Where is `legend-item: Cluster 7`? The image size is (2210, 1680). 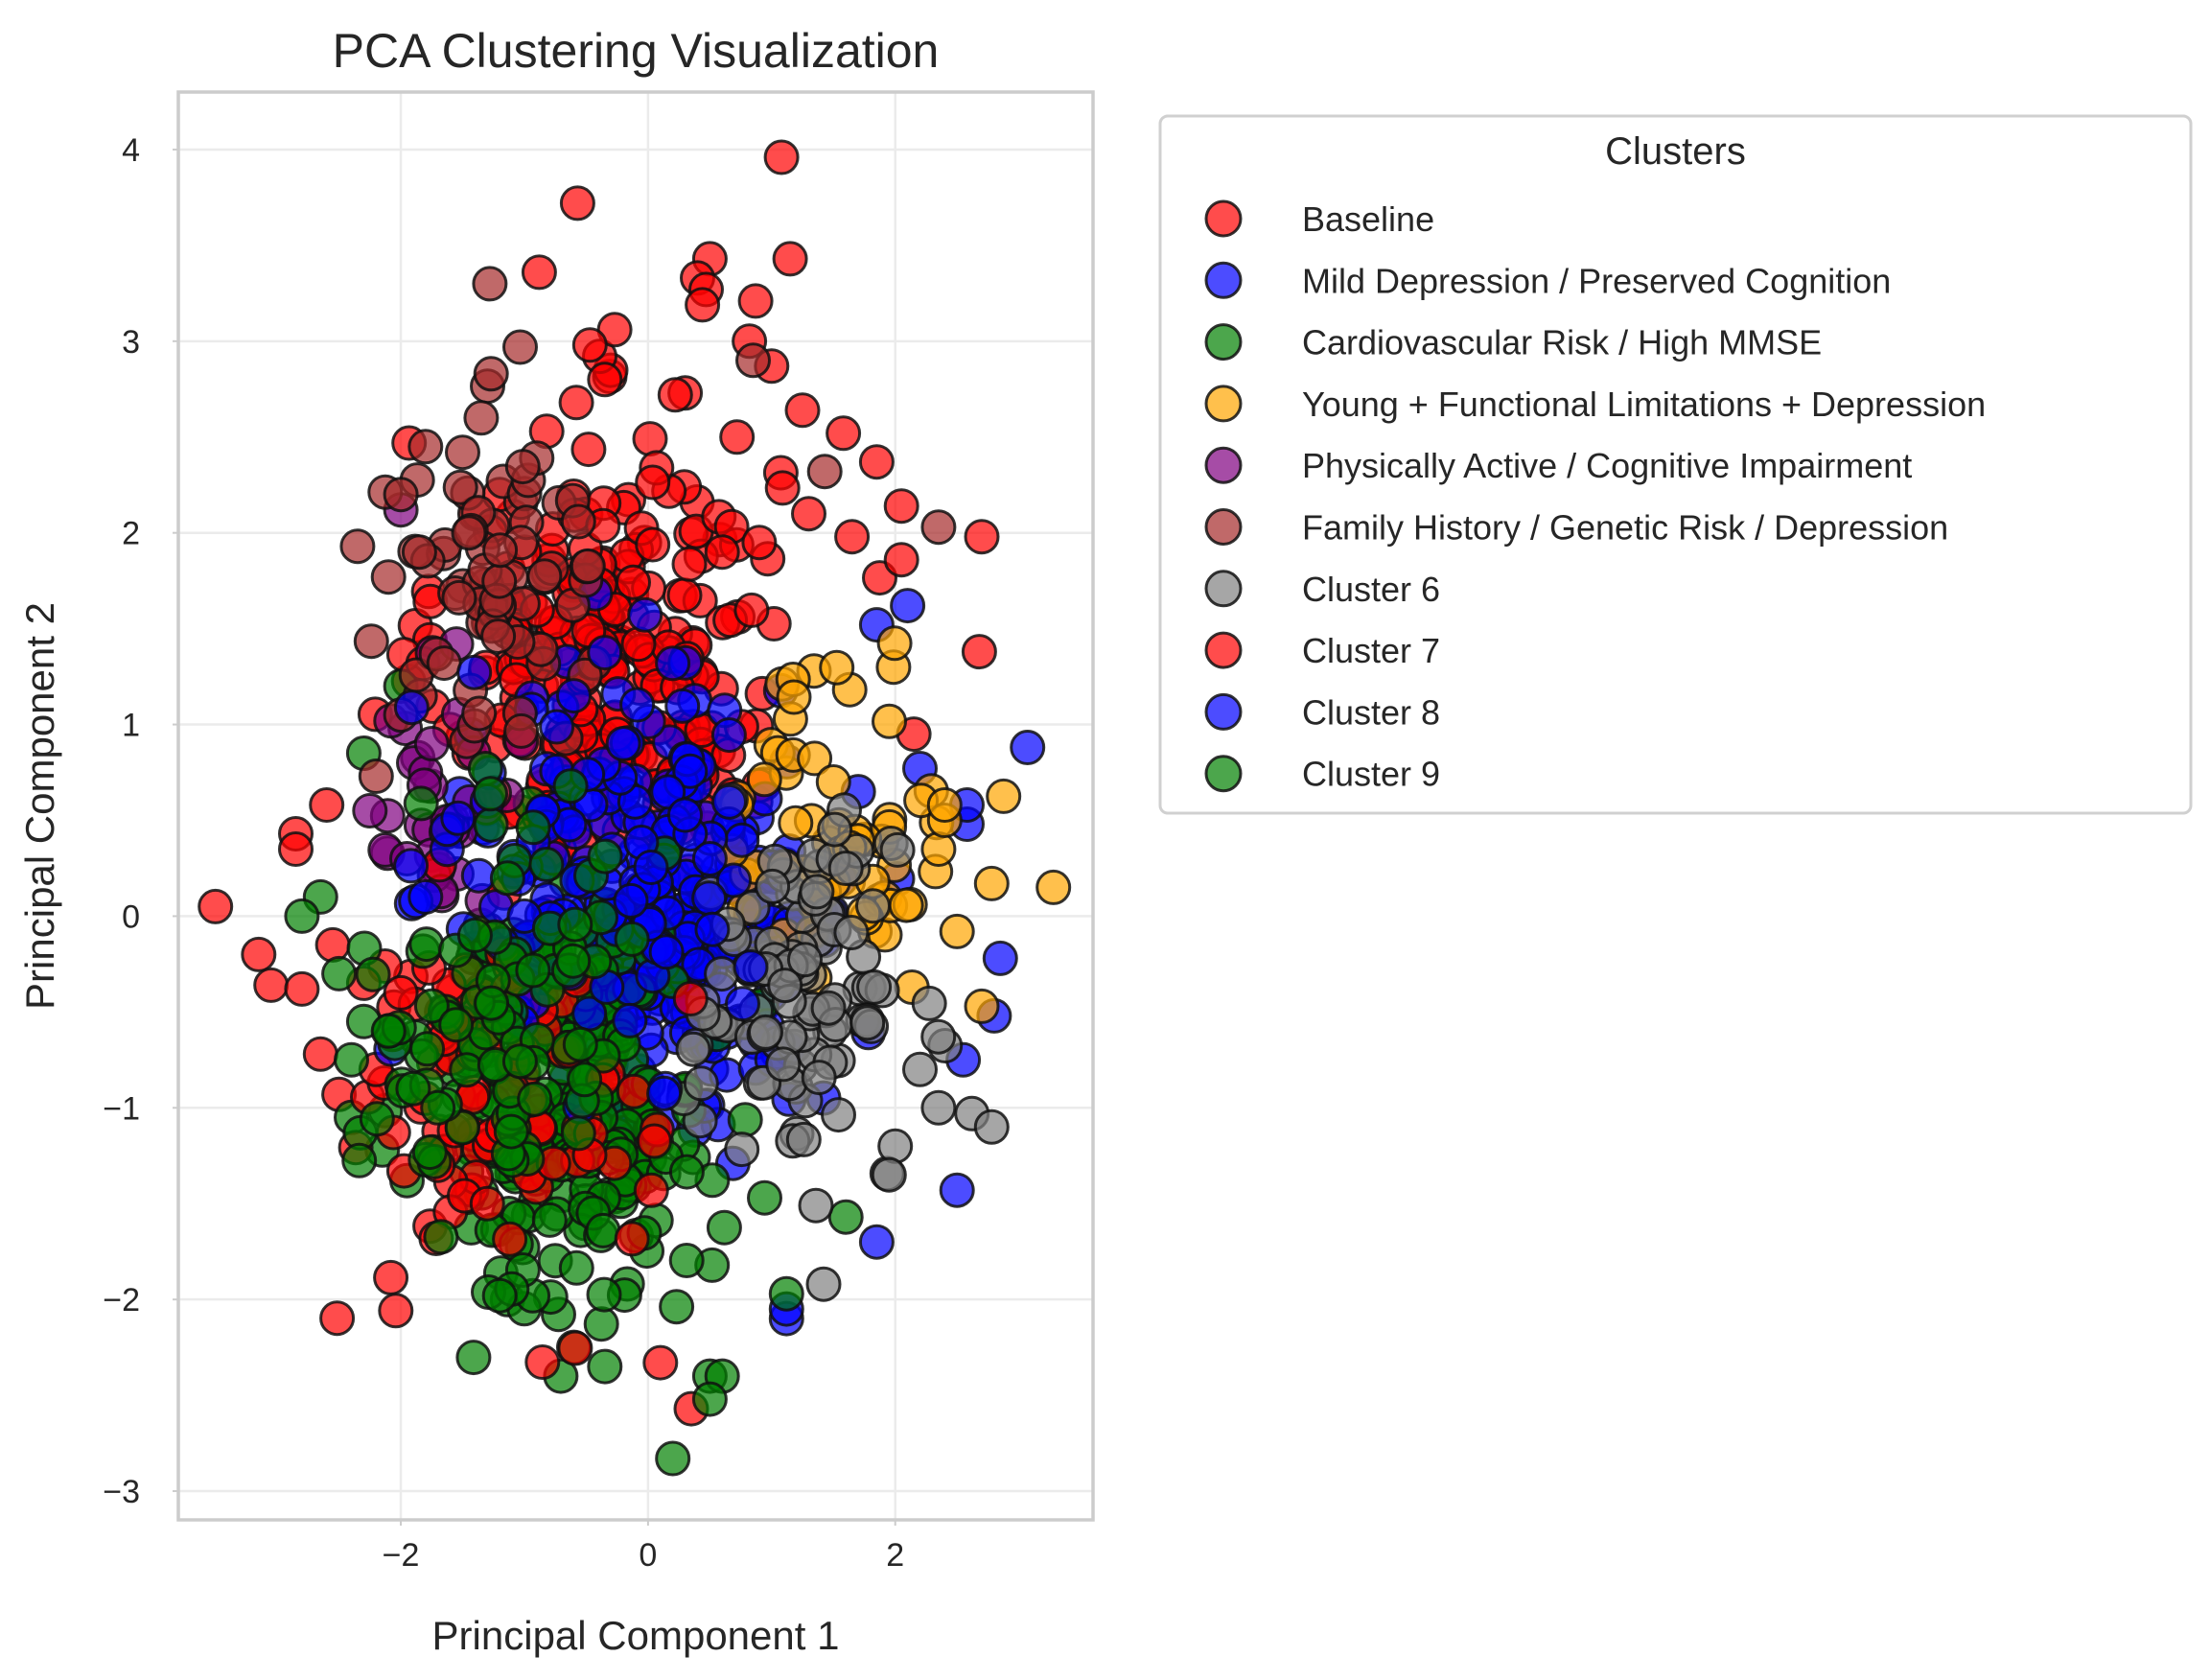
legend-item: Cluster 7 is located at coordinates (1322, 650).